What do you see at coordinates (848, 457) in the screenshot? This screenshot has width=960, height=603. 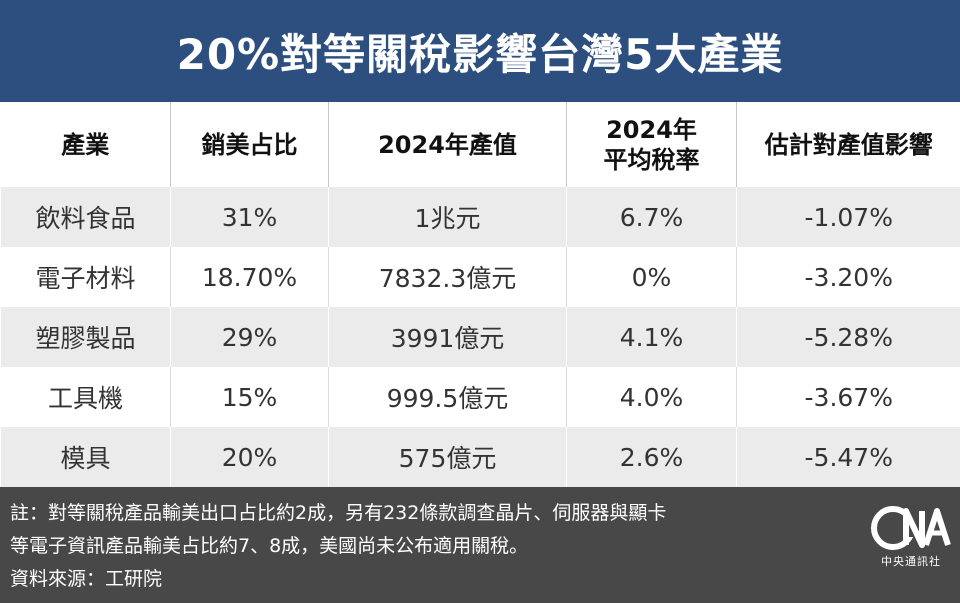 I see `table-cell: -5.47%` at bounding box center [848, 457].